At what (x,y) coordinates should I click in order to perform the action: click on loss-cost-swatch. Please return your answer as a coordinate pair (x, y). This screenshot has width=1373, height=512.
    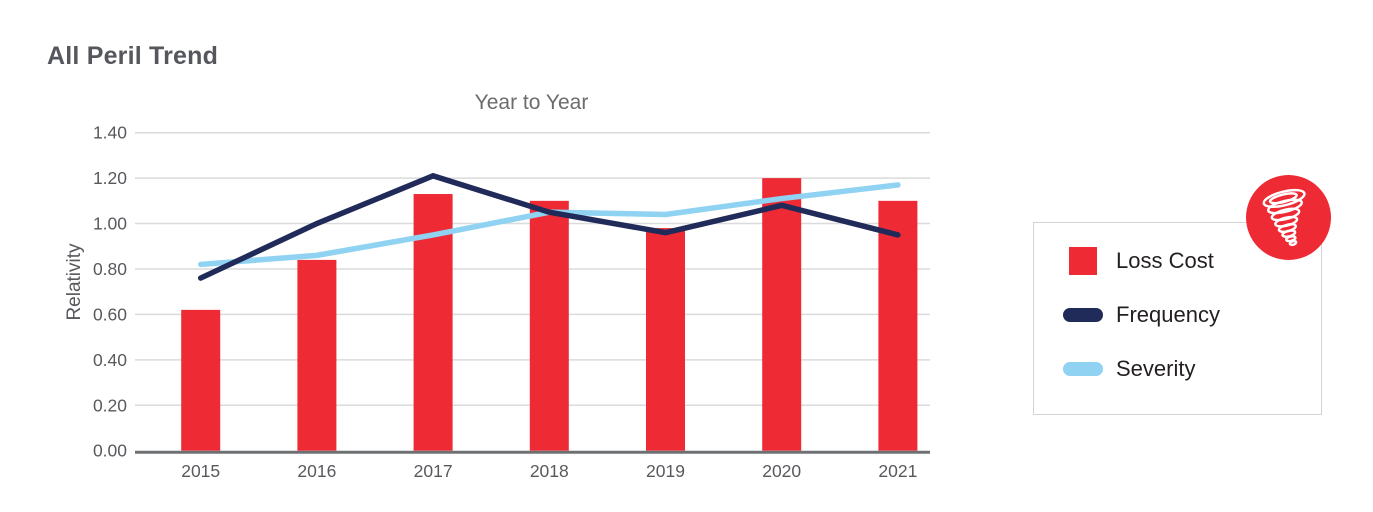
    Looking at the image, I should click on (1083, 261).